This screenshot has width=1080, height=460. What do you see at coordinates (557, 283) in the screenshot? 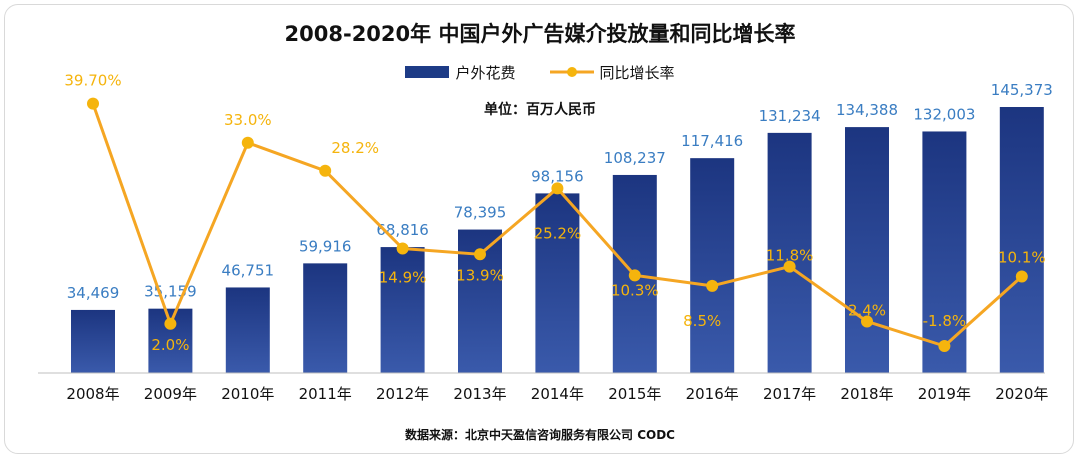
I see `bar-2014年` at bounding box center [557, 283].